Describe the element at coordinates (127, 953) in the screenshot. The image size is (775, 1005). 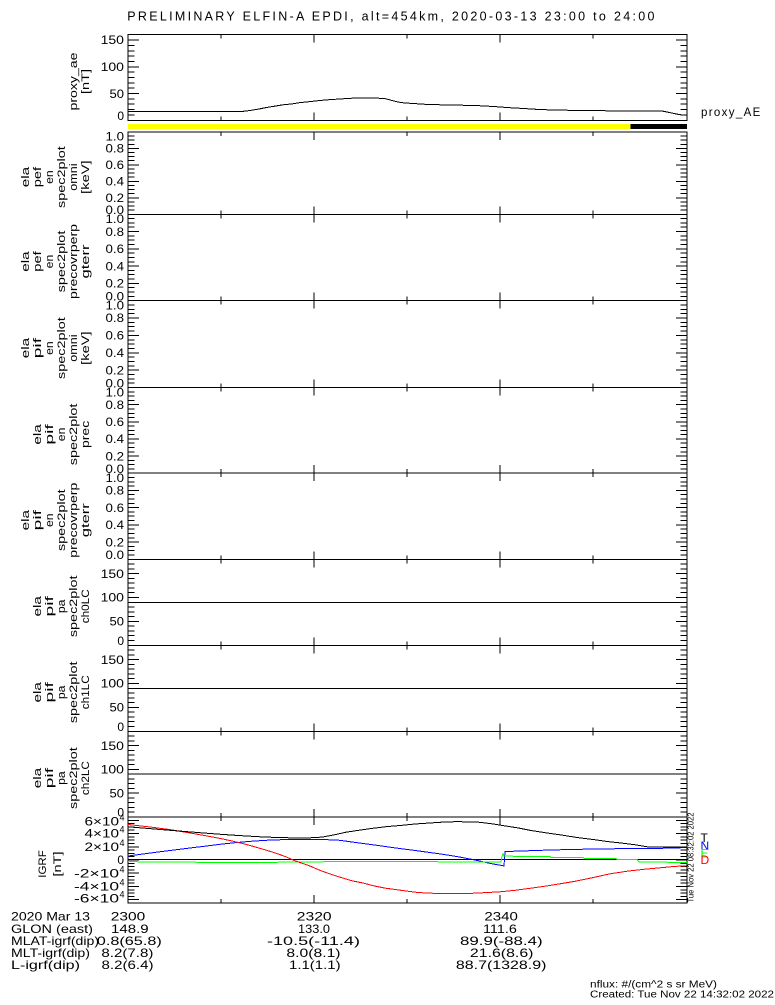
I see `svg-text: 8.2(7.8)` at that location.